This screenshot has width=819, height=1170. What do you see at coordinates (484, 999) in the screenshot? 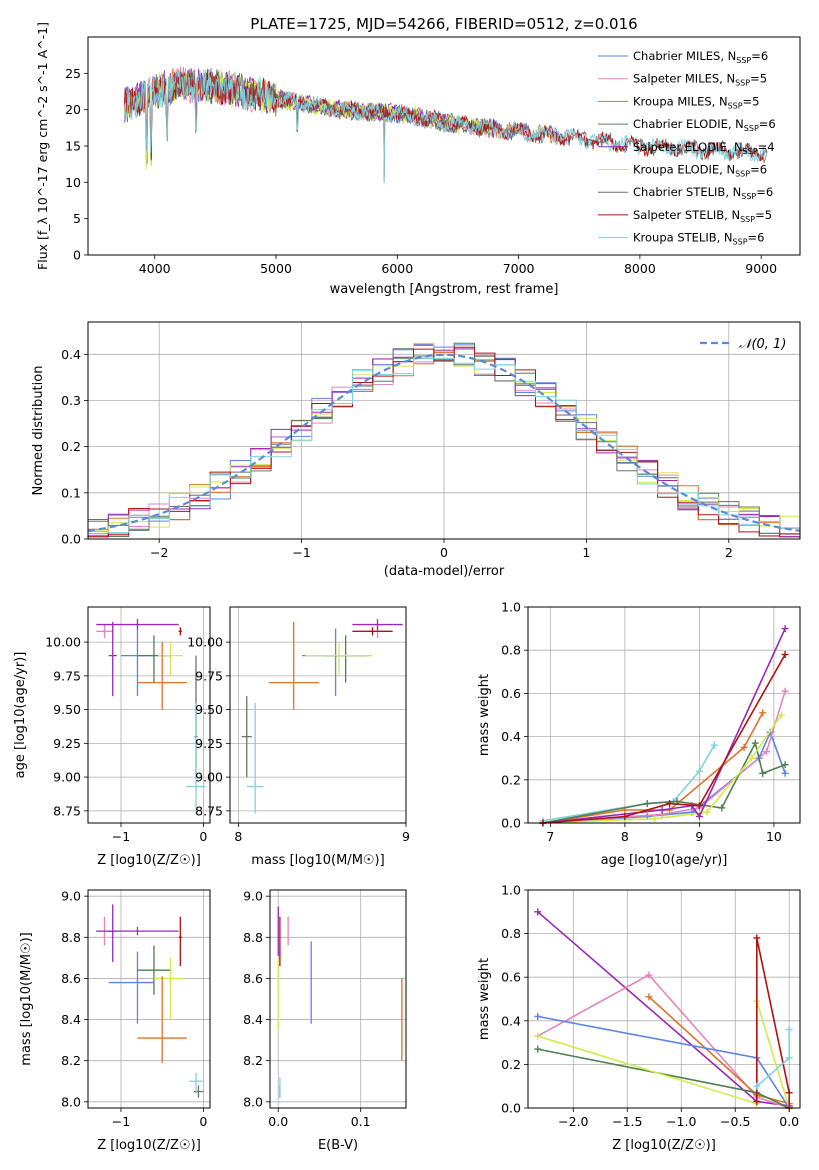
I see `y-axis-label: mass weight` at bounding box center [484, 999].